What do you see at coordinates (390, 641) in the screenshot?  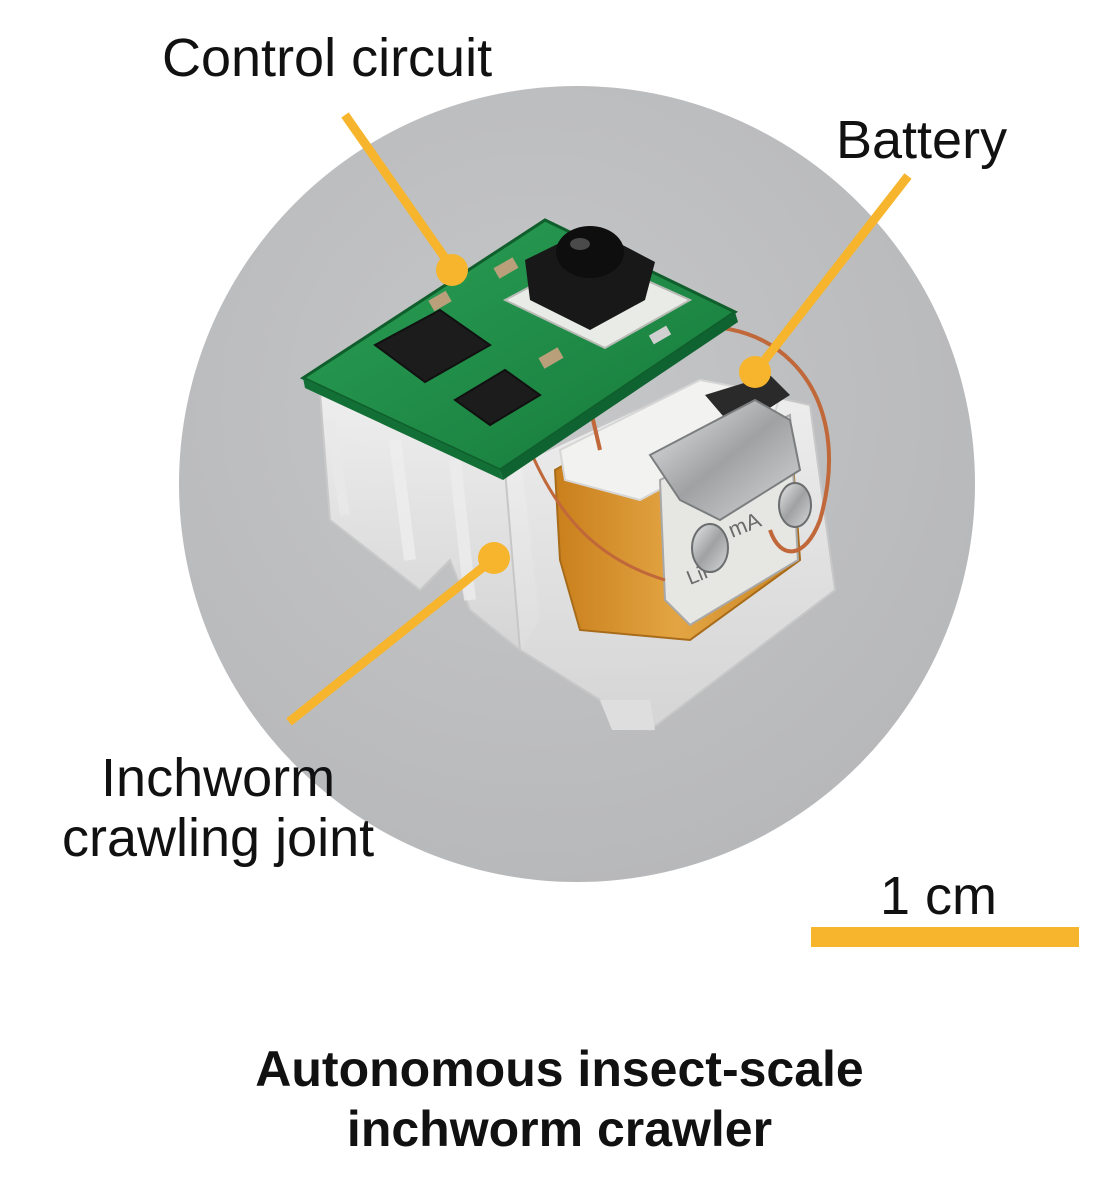 I see `joint-leader-line` at bounding box center [390, 641].